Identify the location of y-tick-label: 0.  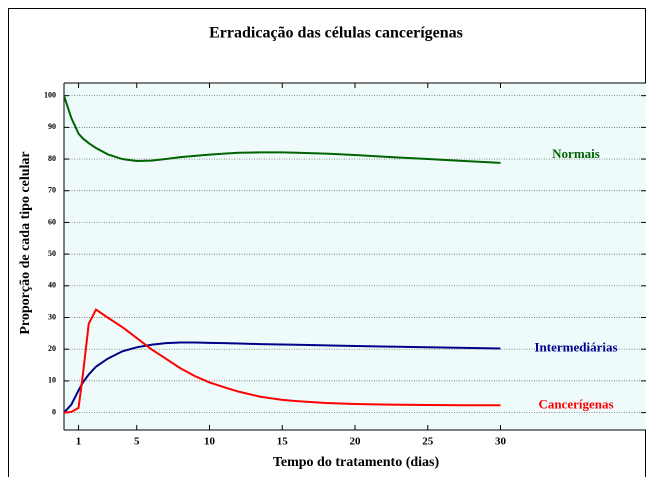
(54, 411).